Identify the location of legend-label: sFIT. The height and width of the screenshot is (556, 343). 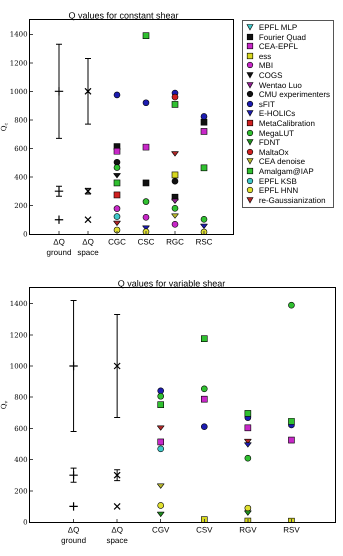
(266, 104).